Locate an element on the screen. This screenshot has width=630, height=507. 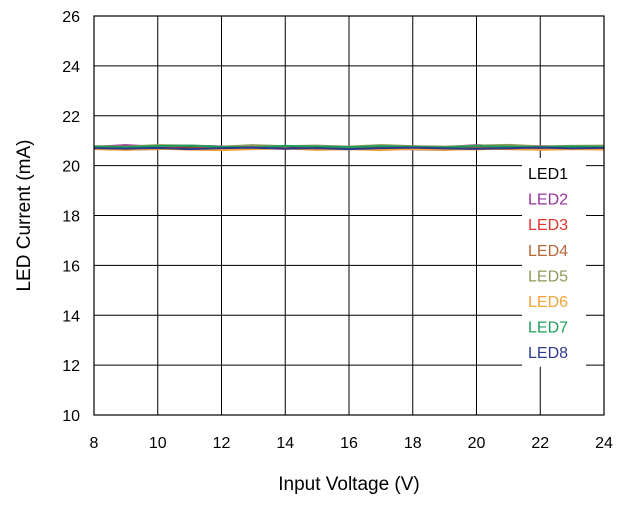
x-tick-label-3: 14 is located at coordinates (285, 443).